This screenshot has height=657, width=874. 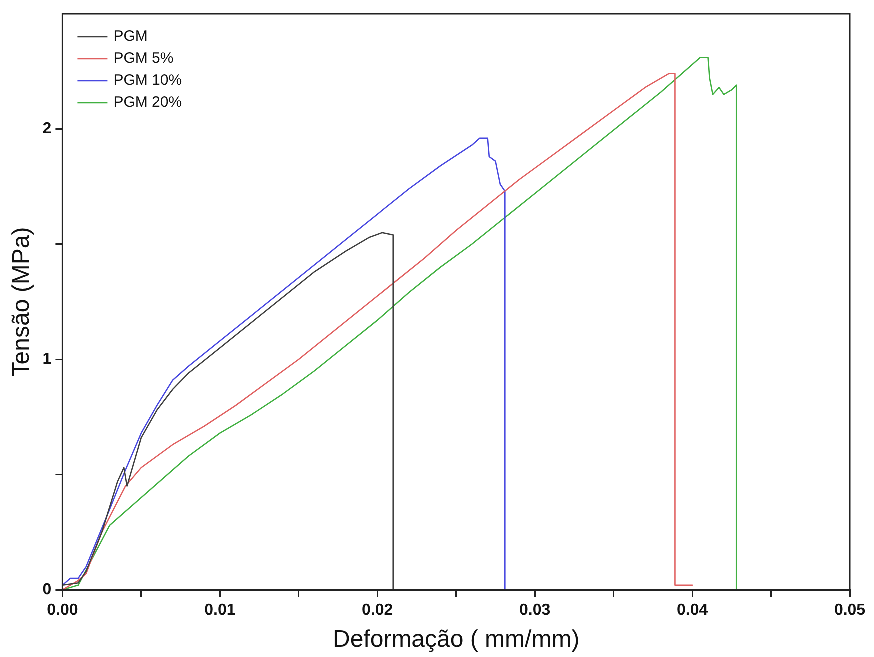 What do you see at coordinates (148, 81) in the screenshot?
I see `legend-label: PGM 10%` at bounding box center [148, 81].